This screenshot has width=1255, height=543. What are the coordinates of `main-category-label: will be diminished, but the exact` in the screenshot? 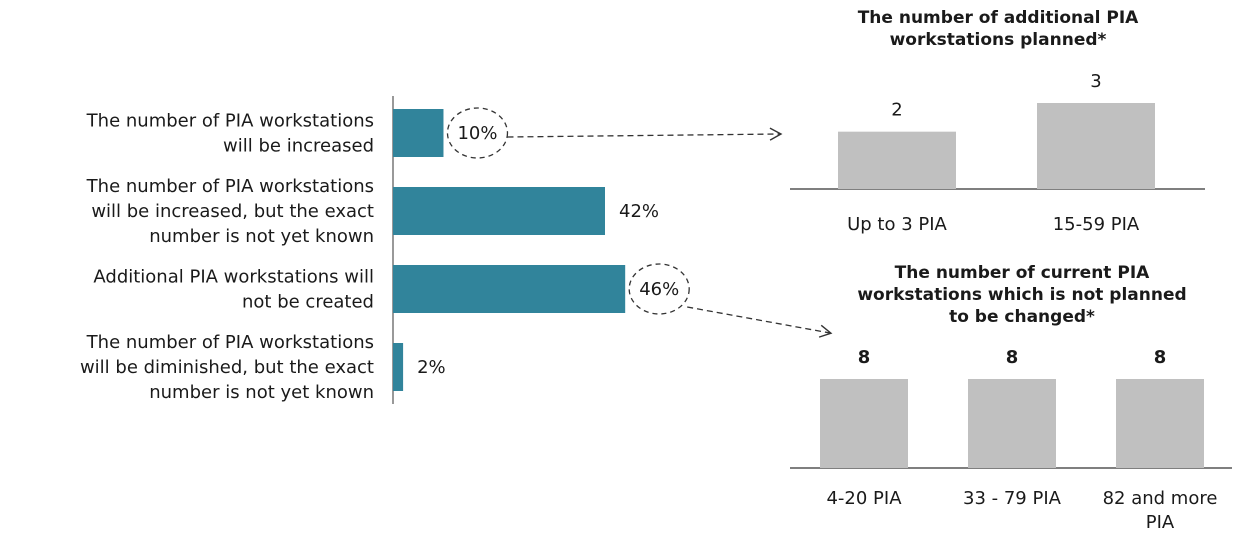 It's located at (227, 367).